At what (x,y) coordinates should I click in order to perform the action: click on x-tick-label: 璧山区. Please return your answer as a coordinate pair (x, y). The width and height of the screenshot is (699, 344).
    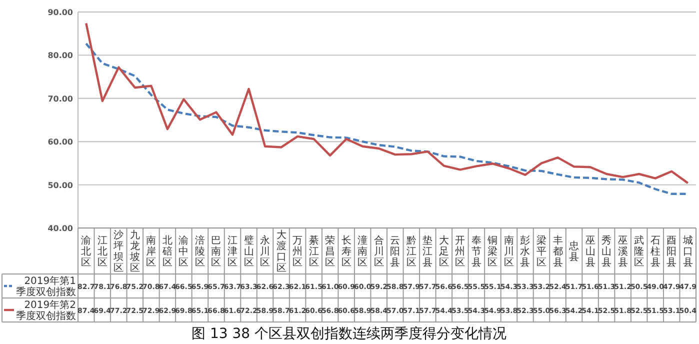
    Looking at the image, I should click on (249, 251).